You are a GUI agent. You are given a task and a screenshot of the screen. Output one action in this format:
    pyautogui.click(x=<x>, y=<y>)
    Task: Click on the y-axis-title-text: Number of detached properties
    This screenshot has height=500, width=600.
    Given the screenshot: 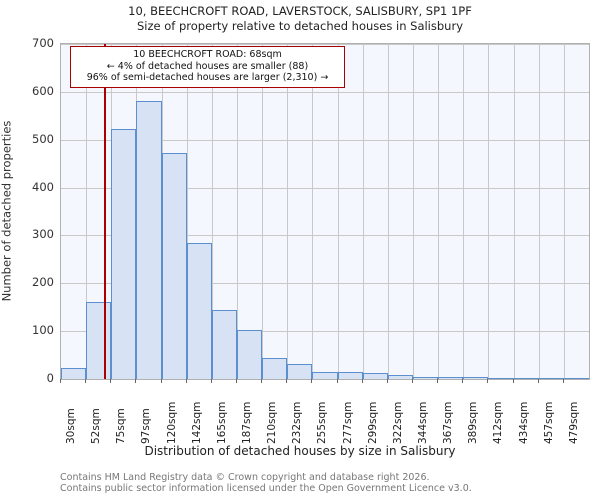 What is the action you would take?
    pyautogui.click(x=7, y=210)
    